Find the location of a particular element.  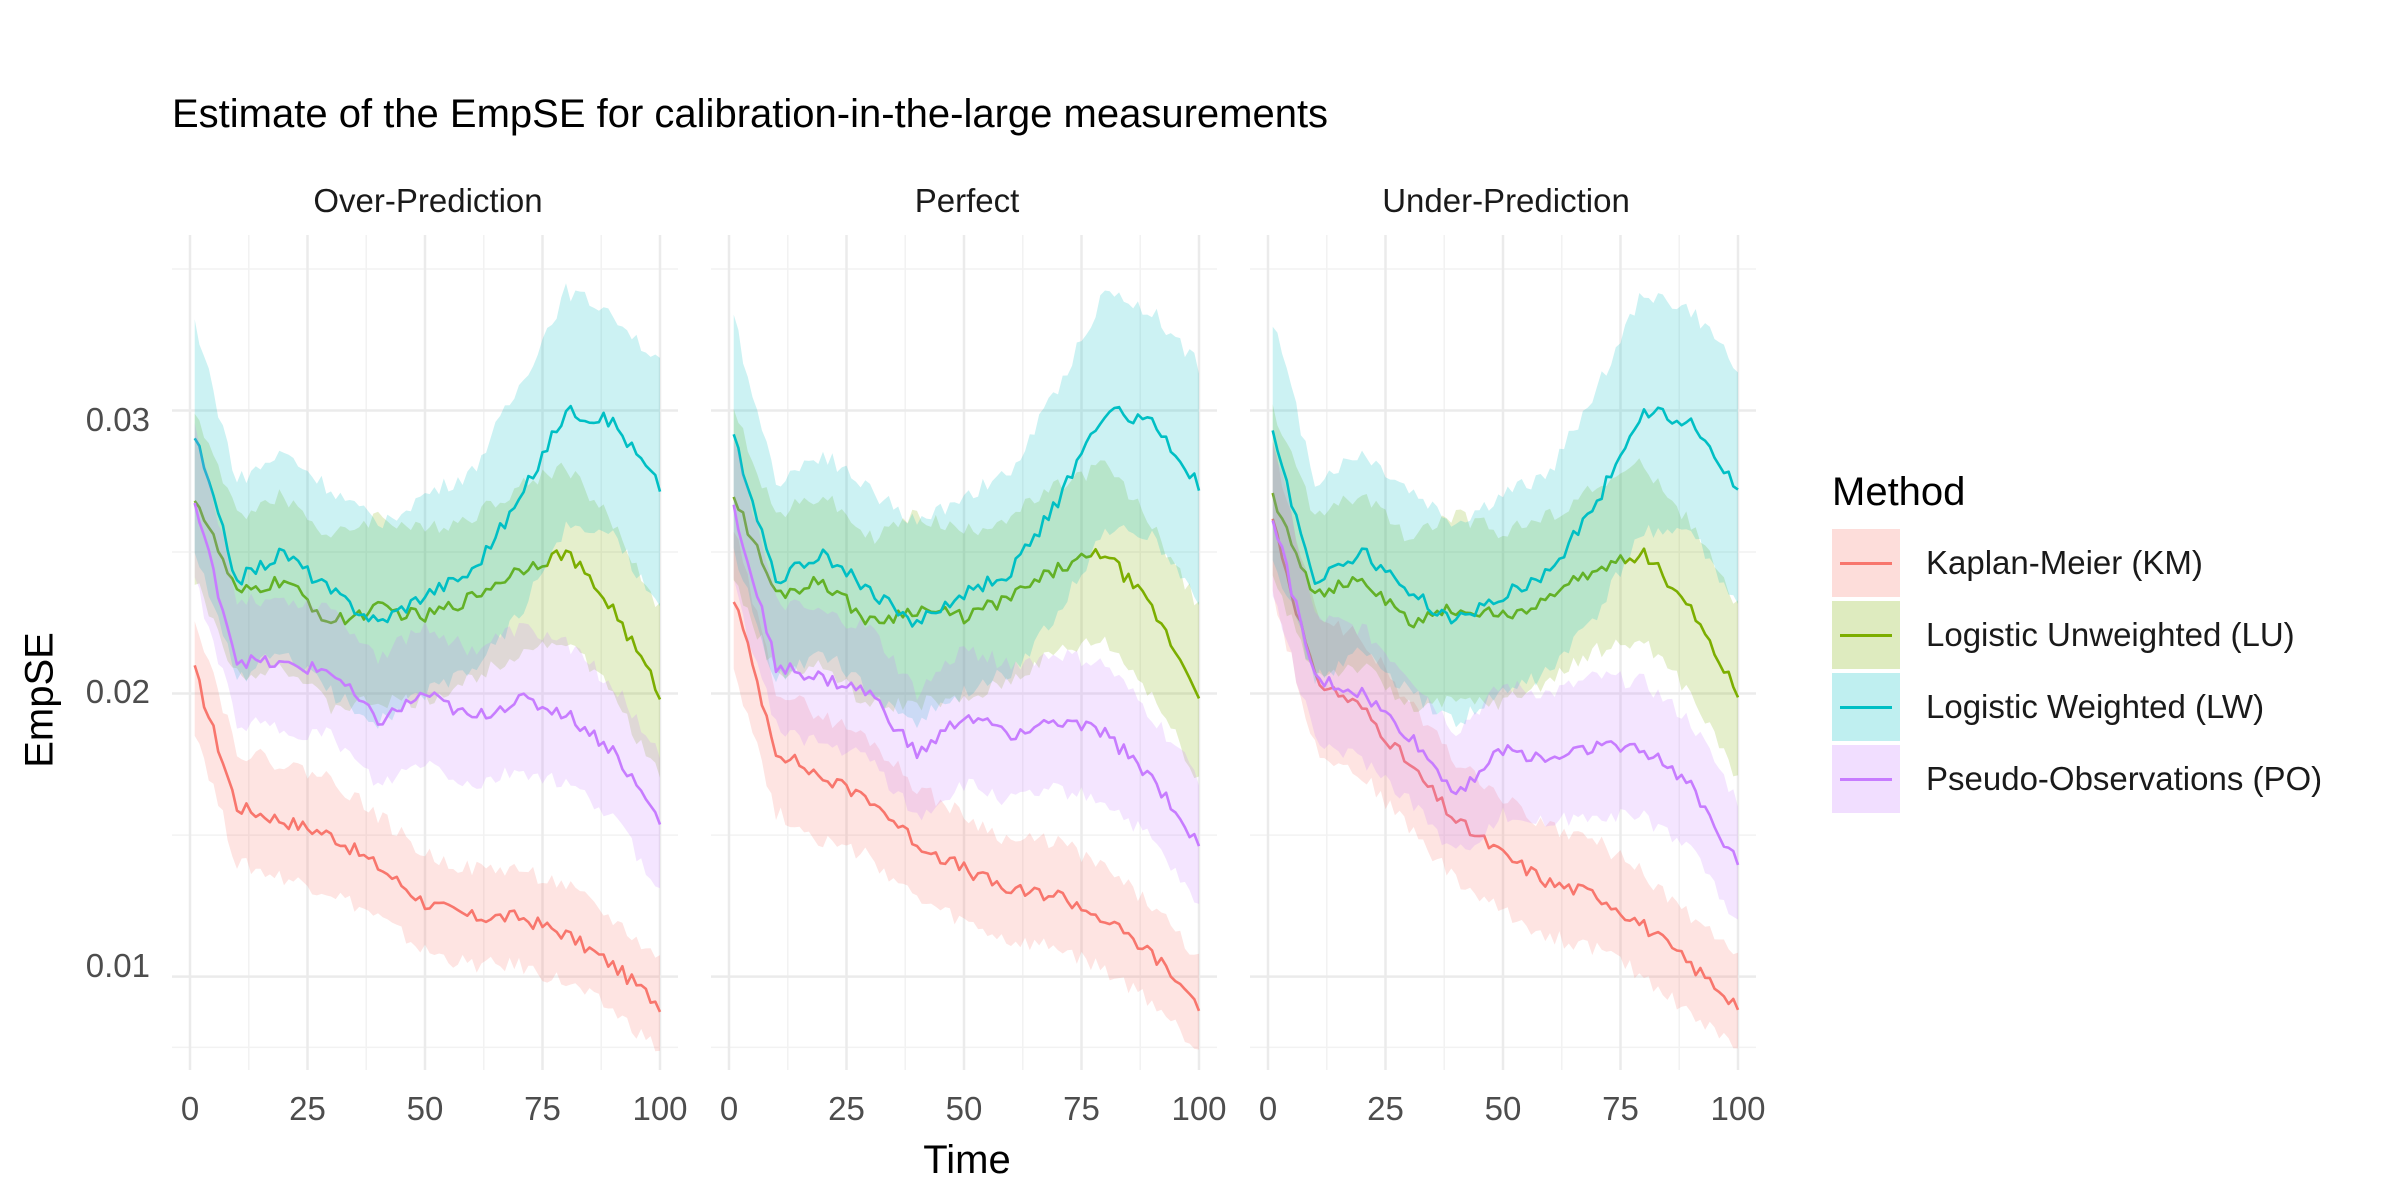

legend-key-lu is located at coordinates (1866, 635).